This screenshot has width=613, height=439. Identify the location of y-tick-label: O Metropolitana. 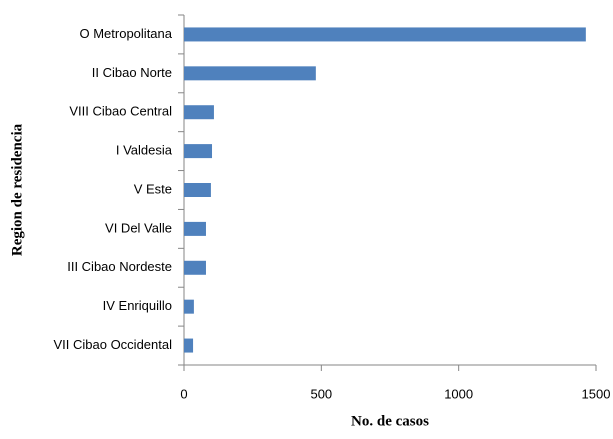
(126, 33).